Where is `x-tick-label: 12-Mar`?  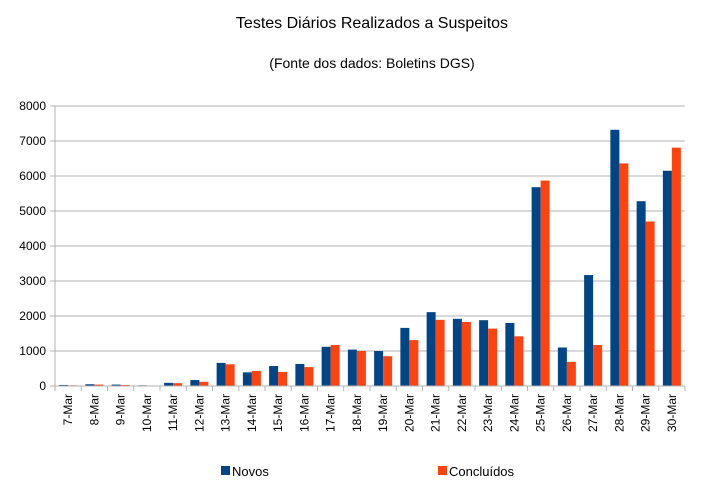 x-tick-label: 12-Mar is located at coordinates (199, 413).